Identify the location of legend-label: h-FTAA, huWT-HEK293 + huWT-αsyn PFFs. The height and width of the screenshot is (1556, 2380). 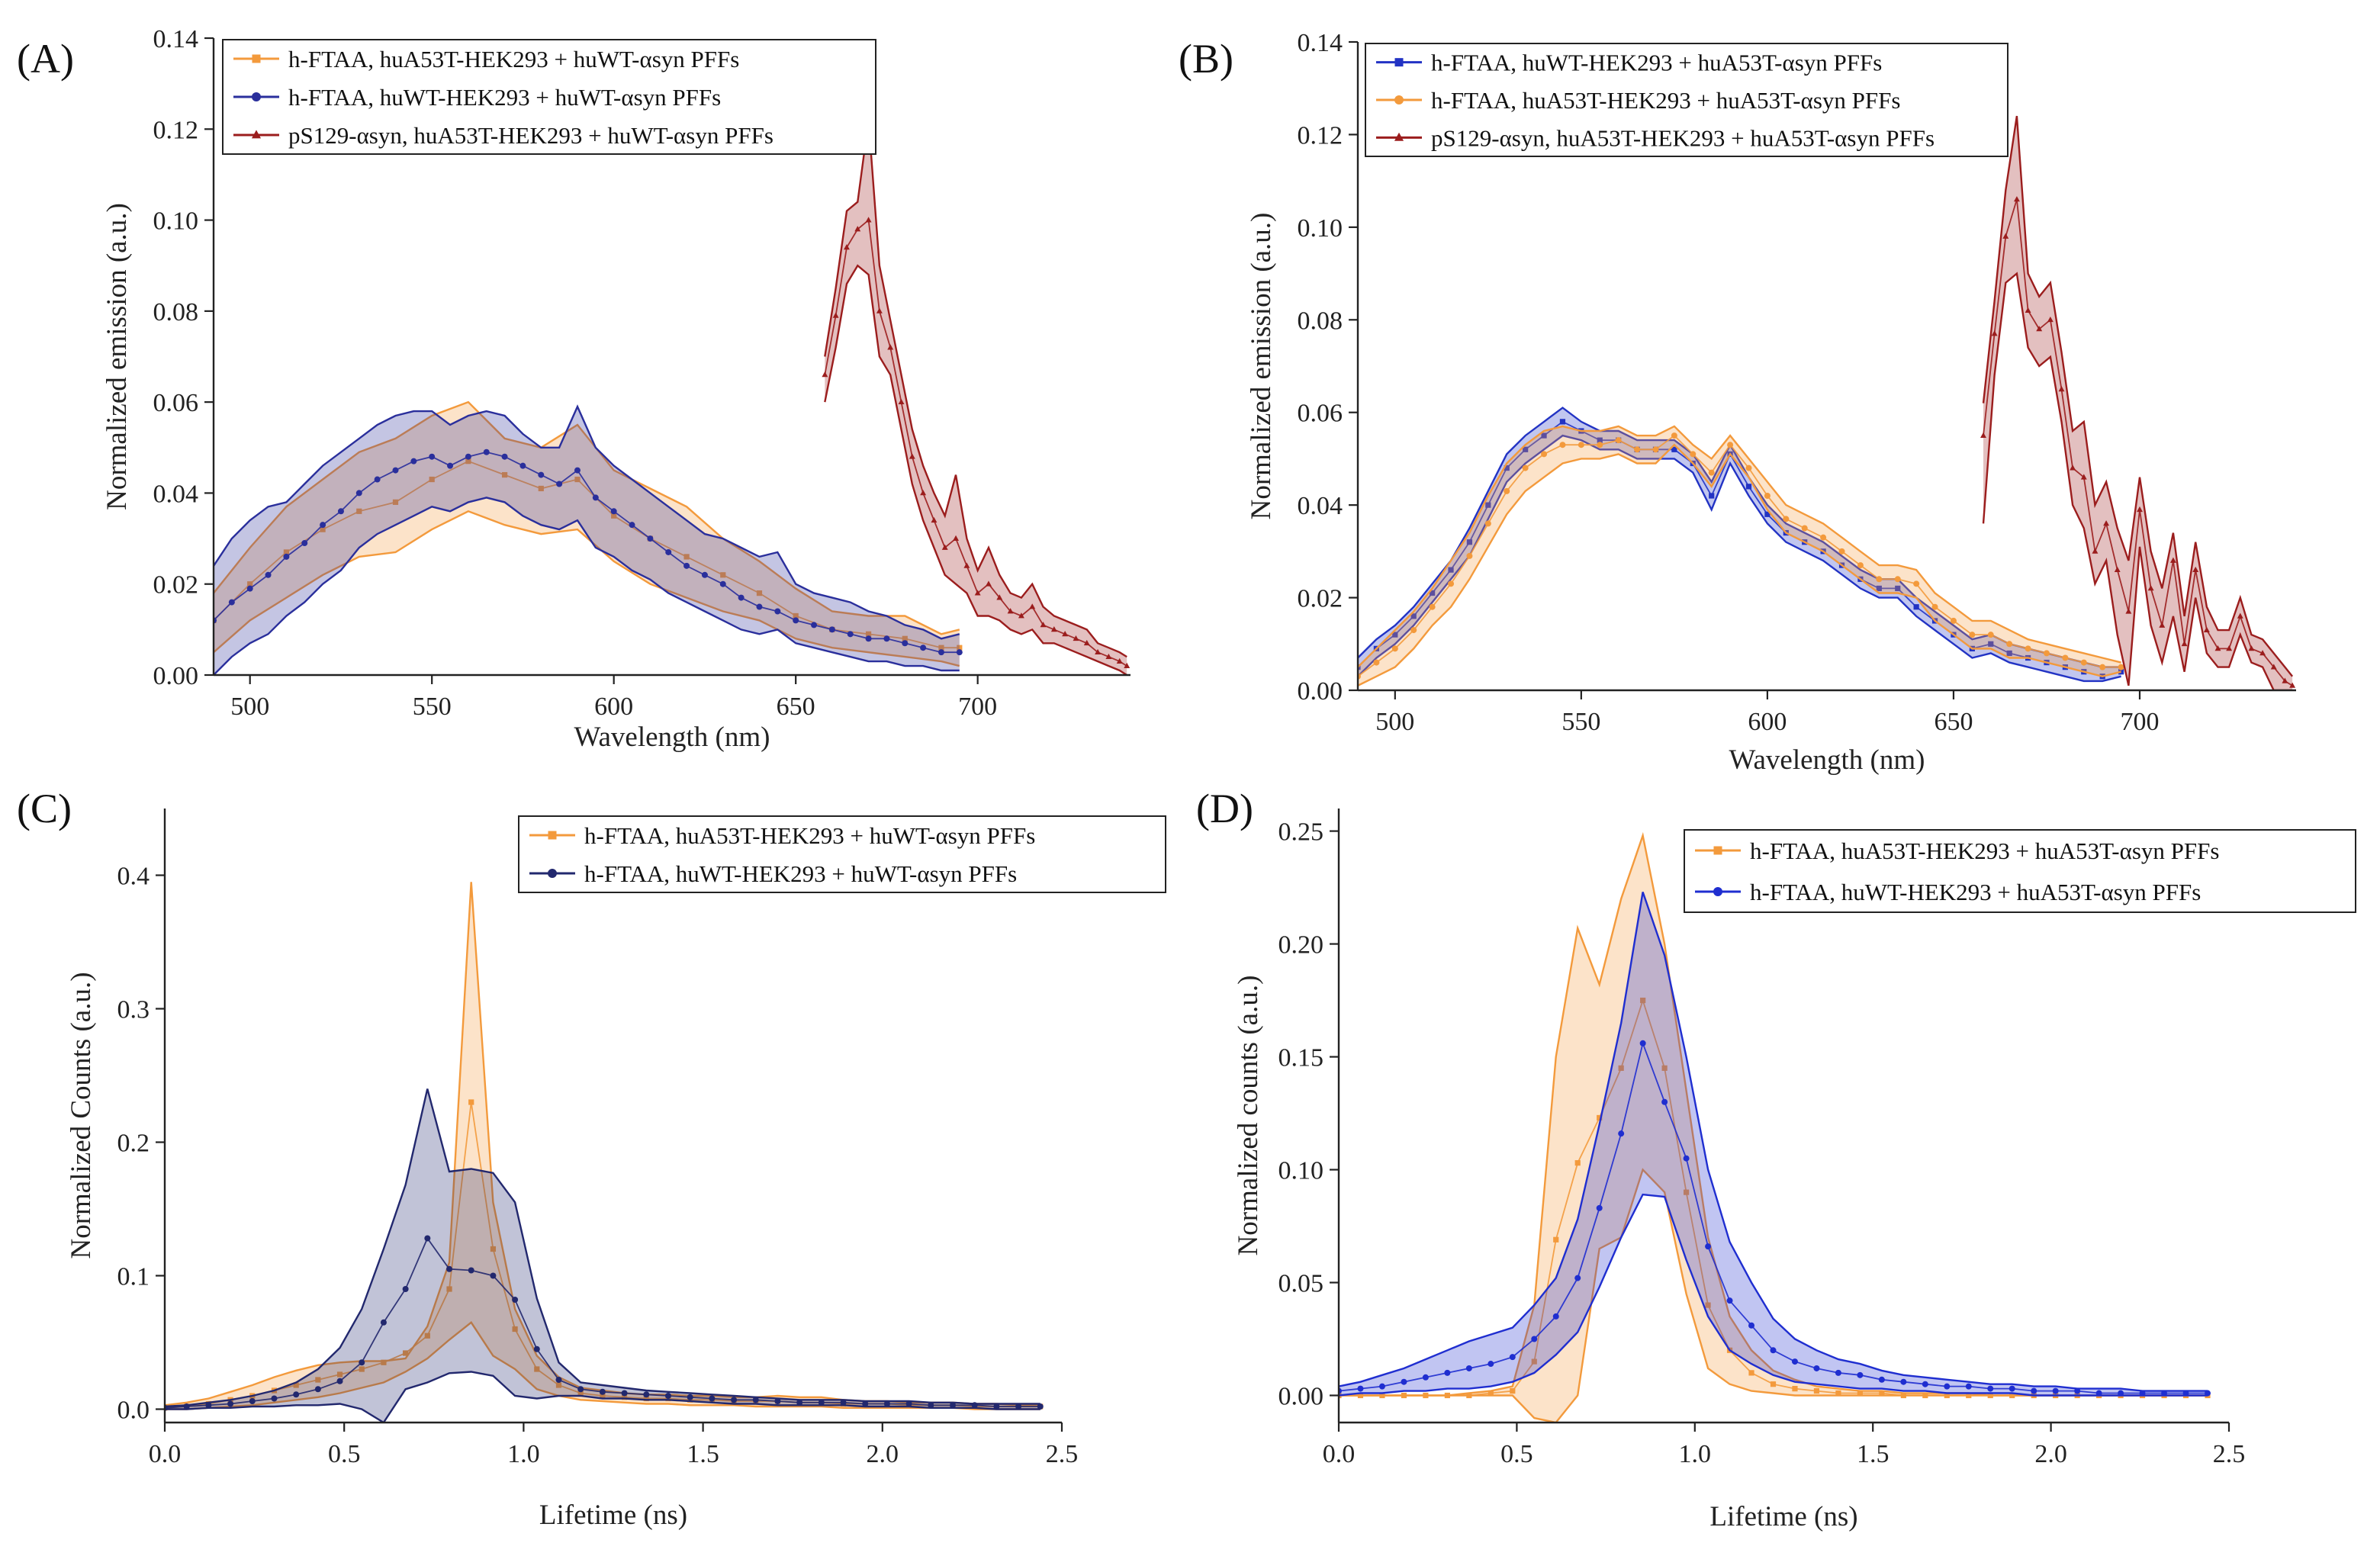
(504, 97).